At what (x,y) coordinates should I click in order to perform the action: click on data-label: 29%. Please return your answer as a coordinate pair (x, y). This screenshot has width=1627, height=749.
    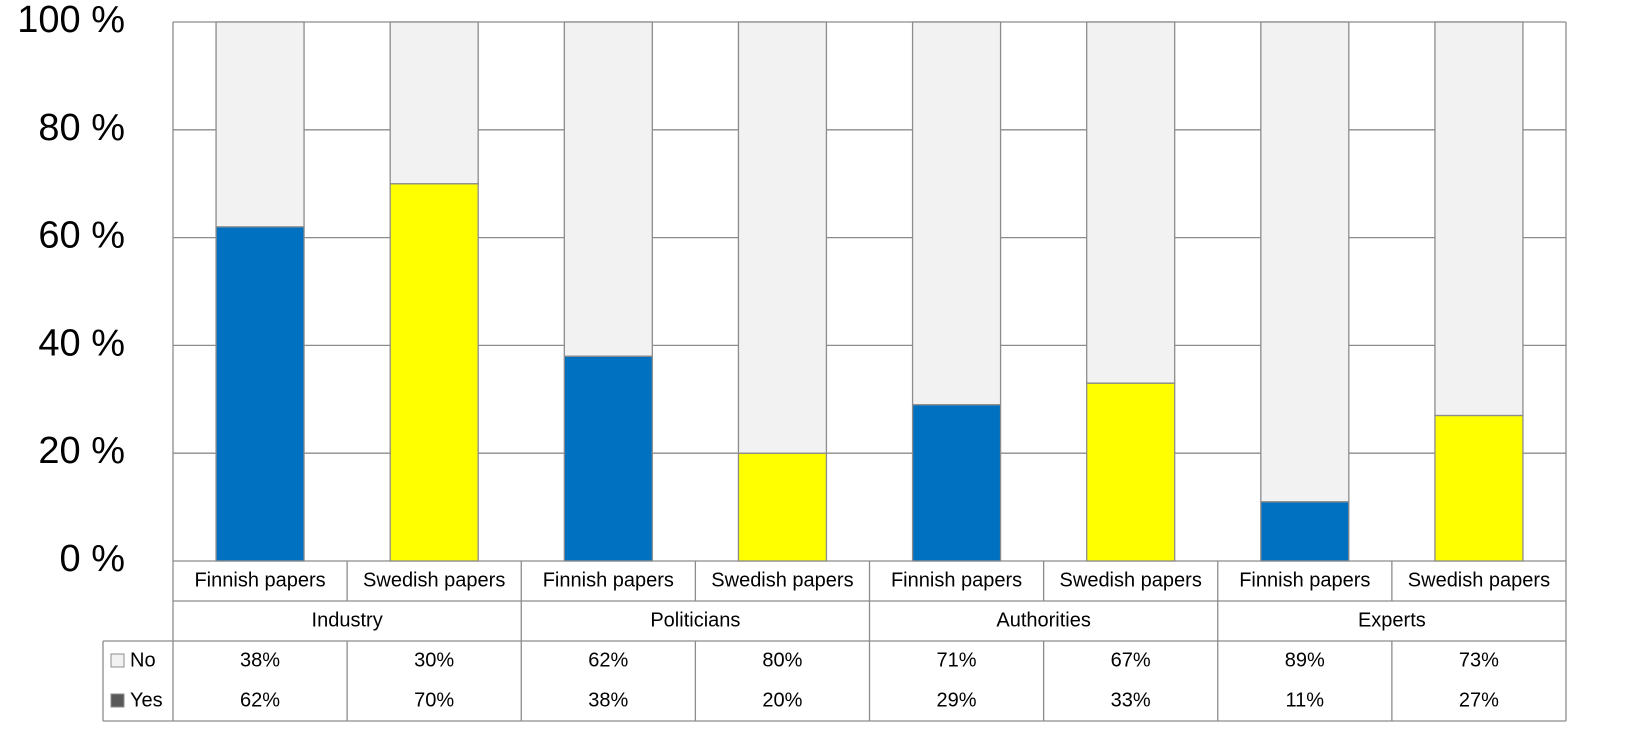
    Looking at the image, I should click on (957, 700).